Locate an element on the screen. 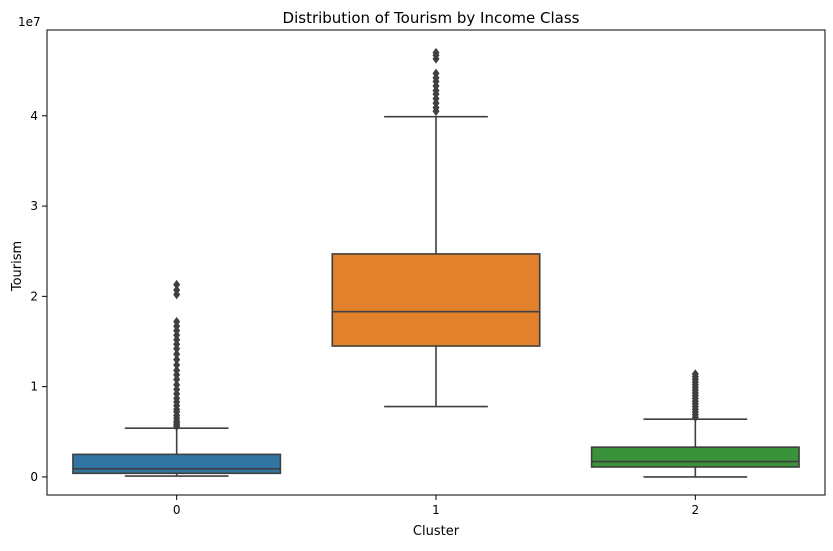 This screenshot has height=551, width=833. x-tick-label-2: 2 is located at coordinates (696, 510).